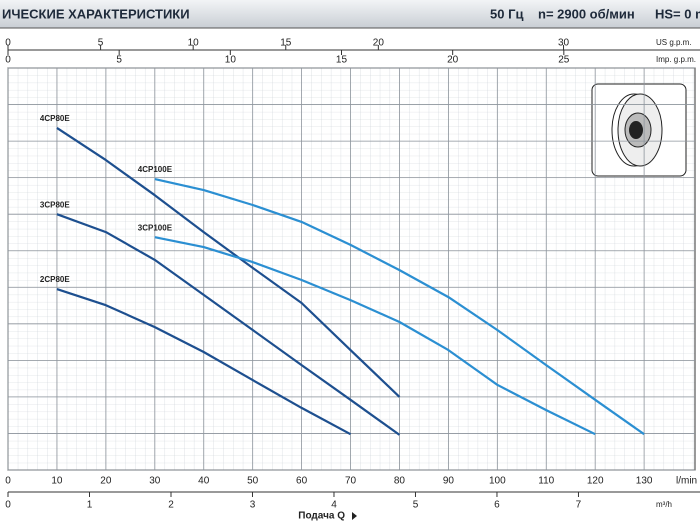 Image resolution: width=700 pixels, height=525 pixels. What do you see at coordinates (579, 505) in the screenshot?
I see `x2-tick-label: 7` at bounding box center [579, 505].